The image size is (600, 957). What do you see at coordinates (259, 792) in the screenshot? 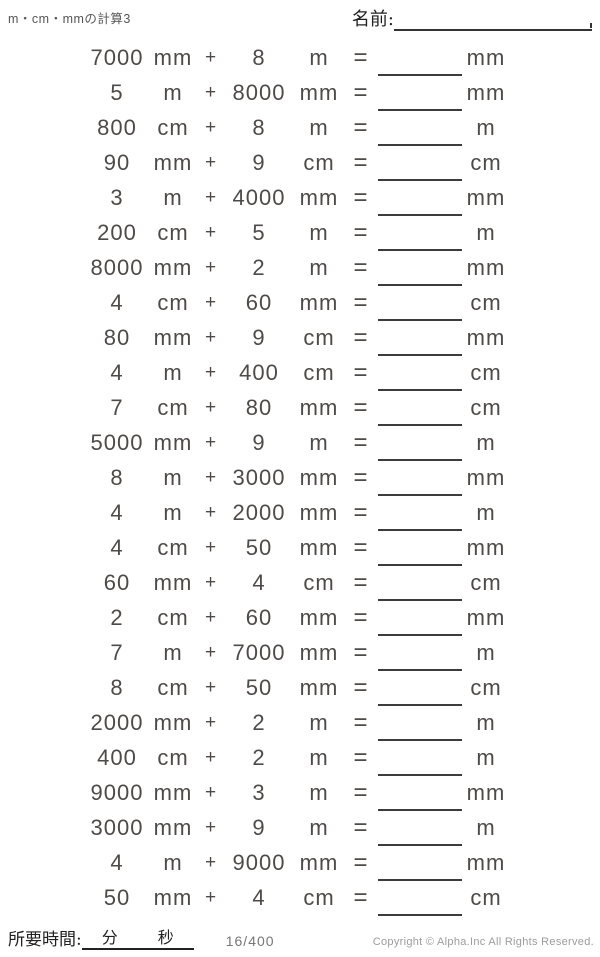
I see `second-value: 3` at bounding box center [259, 792].